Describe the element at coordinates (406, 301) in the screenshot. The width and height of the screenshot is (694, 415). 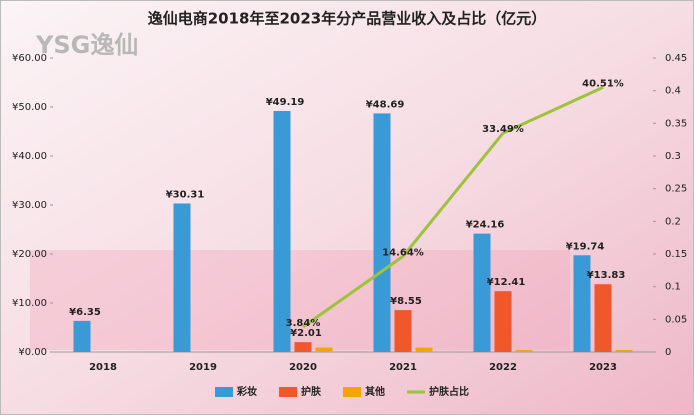
I see `data-label: ¥8.55` at that location.